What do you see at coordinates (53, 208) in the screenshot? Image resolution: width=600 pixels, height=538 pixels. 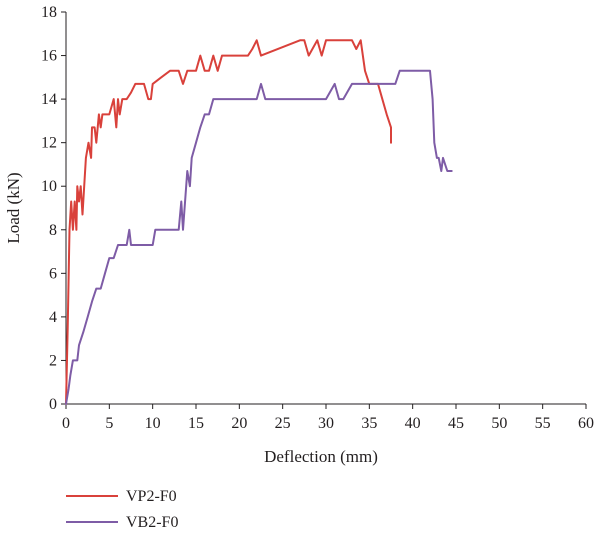 I see `y-axis-ticks: 0 2 4 6 8 10 12 14 16 18` at bounding box center [53, 208].